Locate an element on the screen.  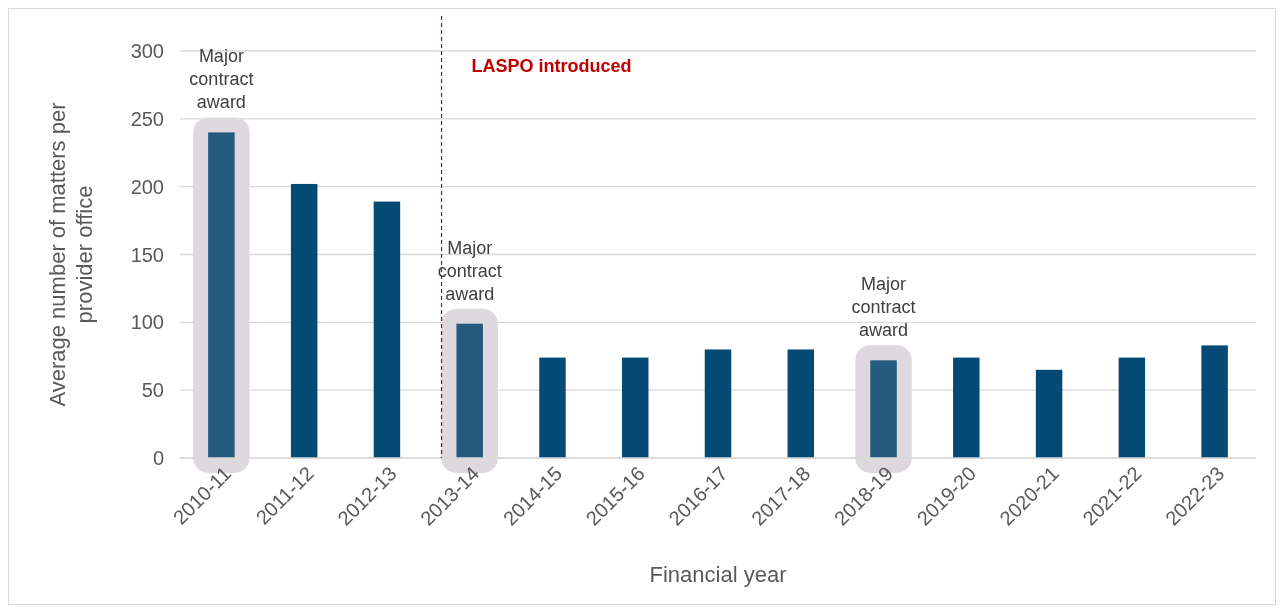
ref-line-label: LASPO introduced is located at coordinates (551, 66).